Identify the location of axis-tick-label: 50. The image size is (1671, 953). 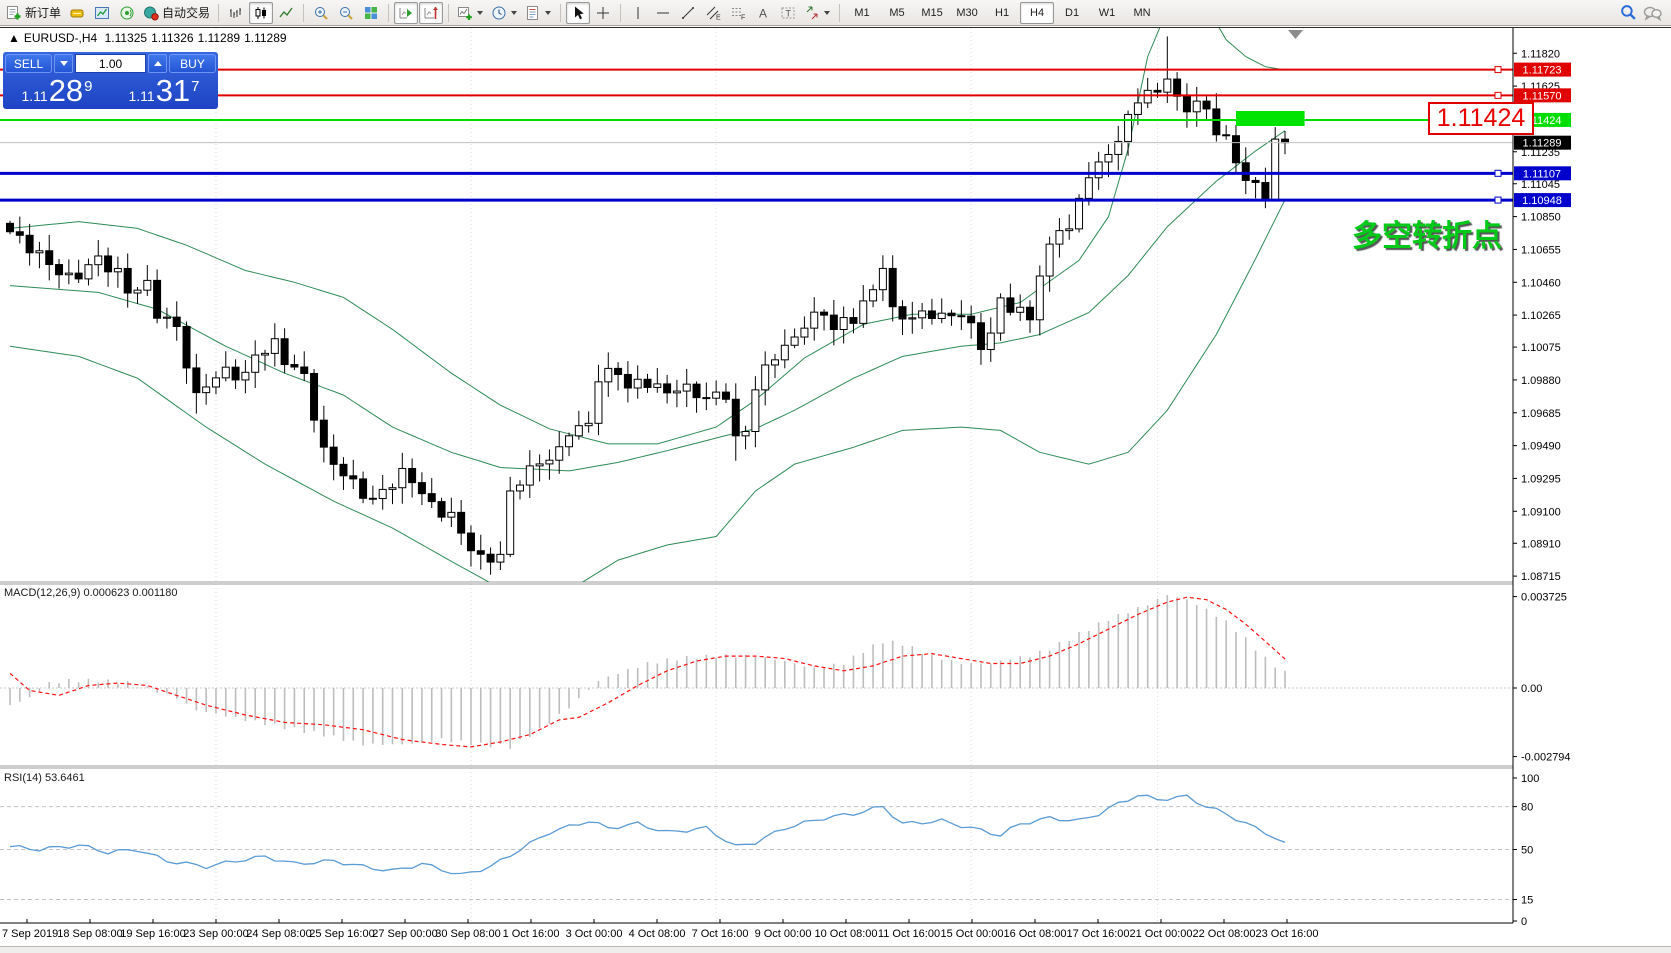
(1527, 851).